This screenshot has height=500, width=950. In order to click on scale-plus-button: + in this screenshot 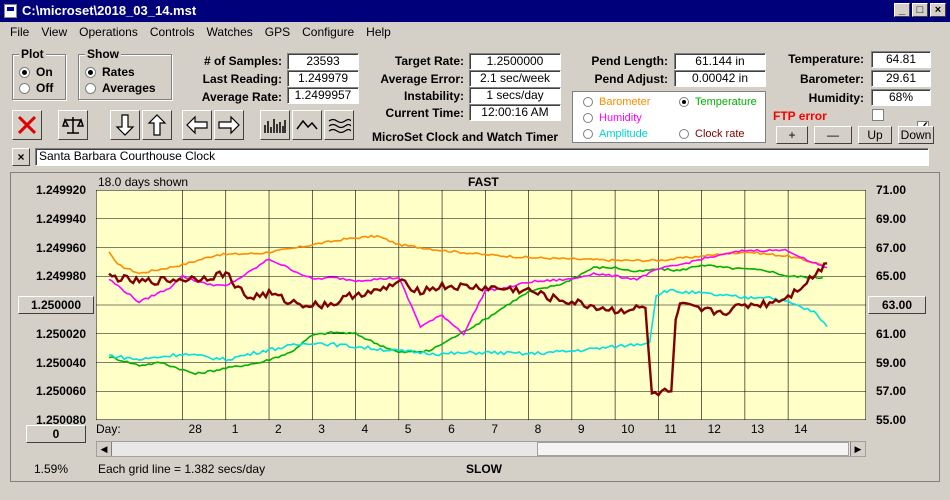, I will do `click(792, 135)`.